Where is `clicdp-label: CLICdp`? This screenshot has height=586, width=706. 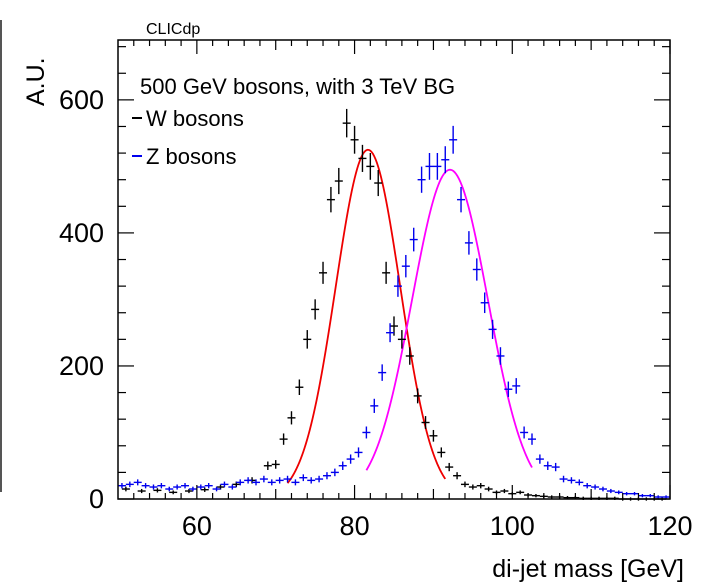
clicdp-label: CLICdp is located at coordinates (173, 29).